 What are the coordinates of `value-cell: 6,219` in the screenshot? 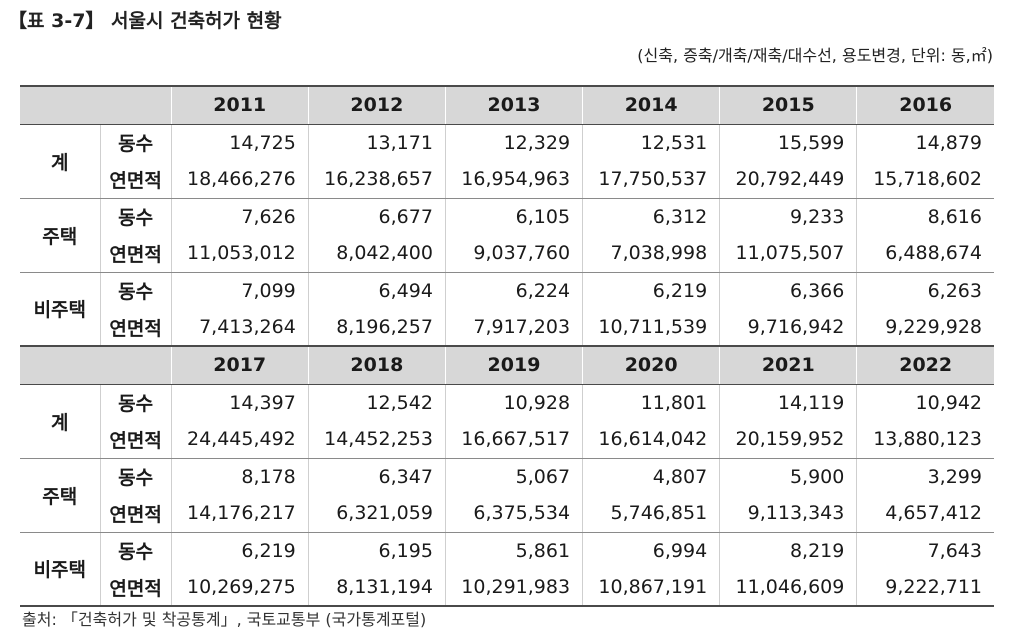 It's located at (651, 290).